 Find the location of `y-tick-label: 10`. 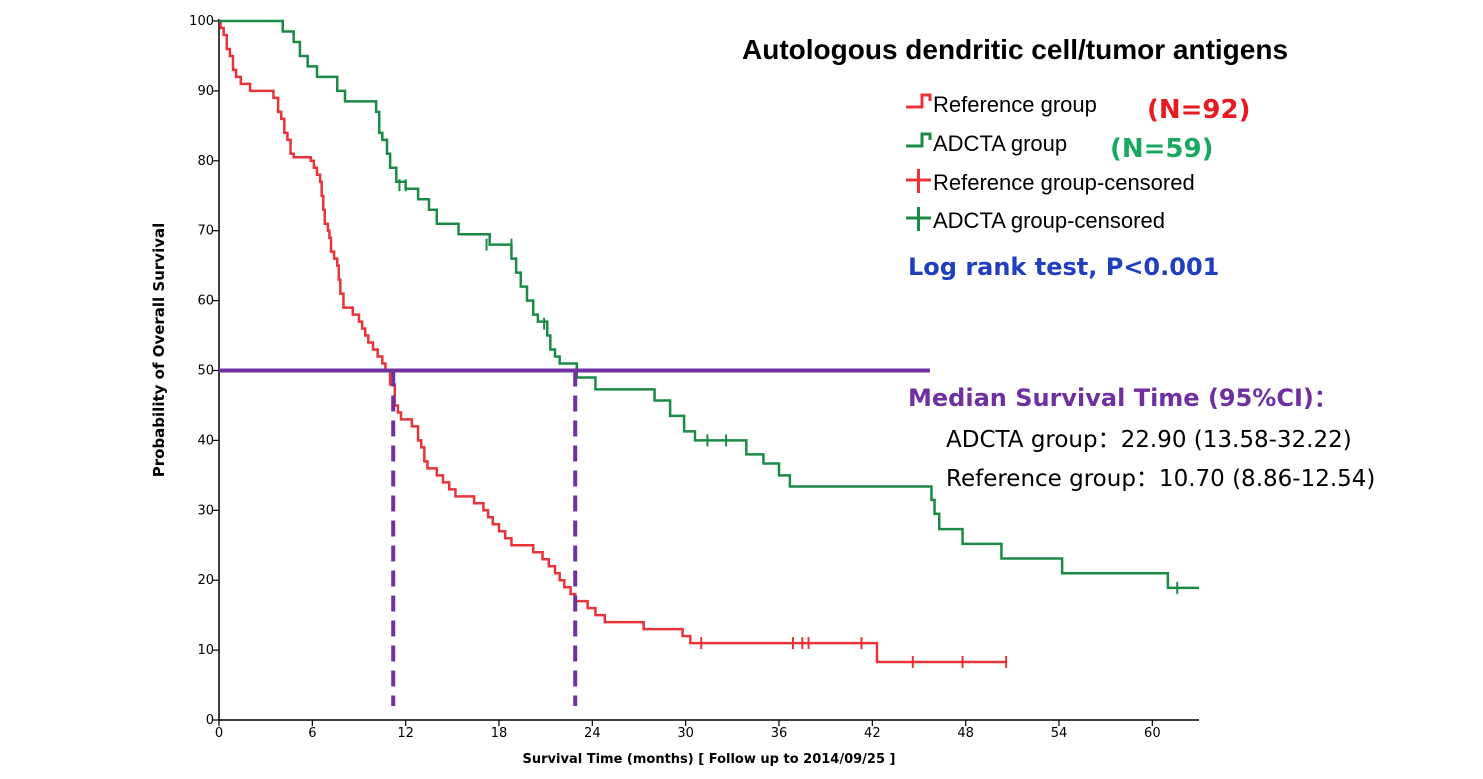

y-tick-label: 10 is located at coordinates (205, 650).